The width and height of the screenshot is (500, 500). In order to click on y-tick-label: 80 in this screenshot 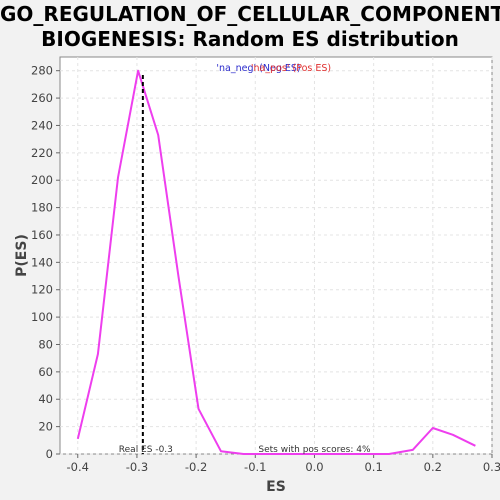, I will do `click(45, 344)`.